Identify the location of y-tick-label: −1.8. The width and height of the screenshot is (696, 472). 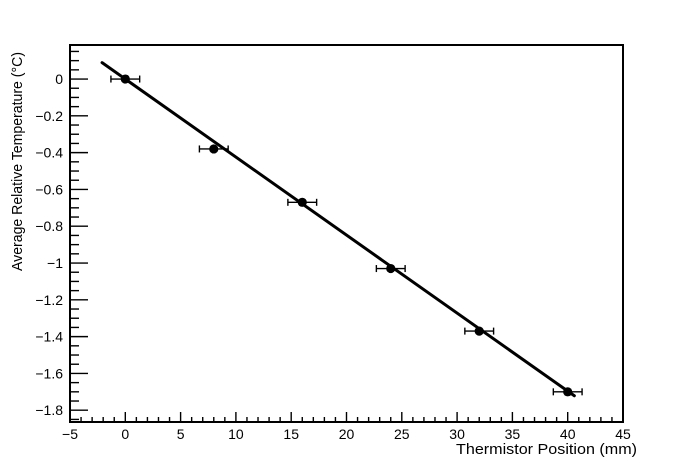
(49, 410).